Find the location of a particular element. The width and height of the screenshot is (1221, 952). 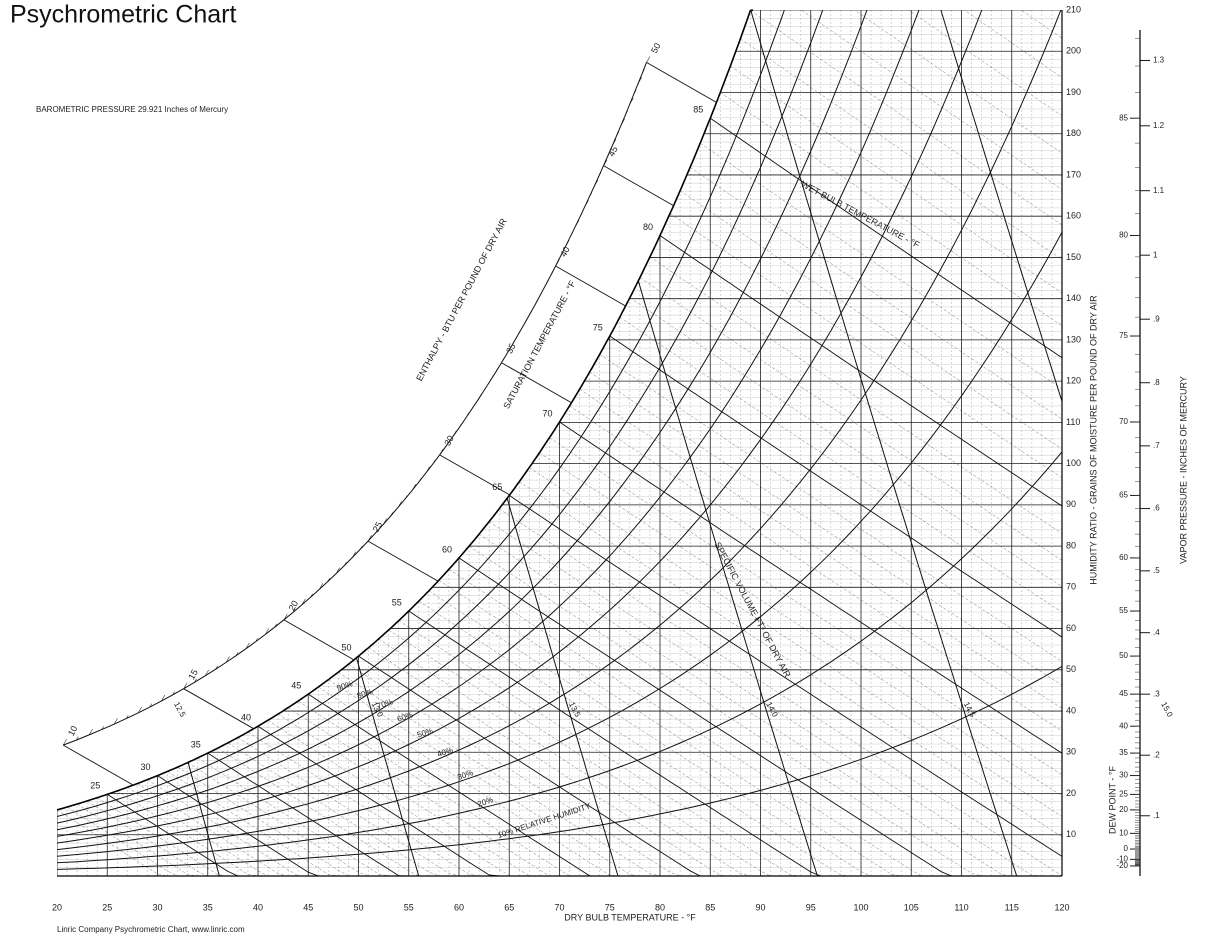

enthalpy-value: 40 is located at coordinates (565, 252).